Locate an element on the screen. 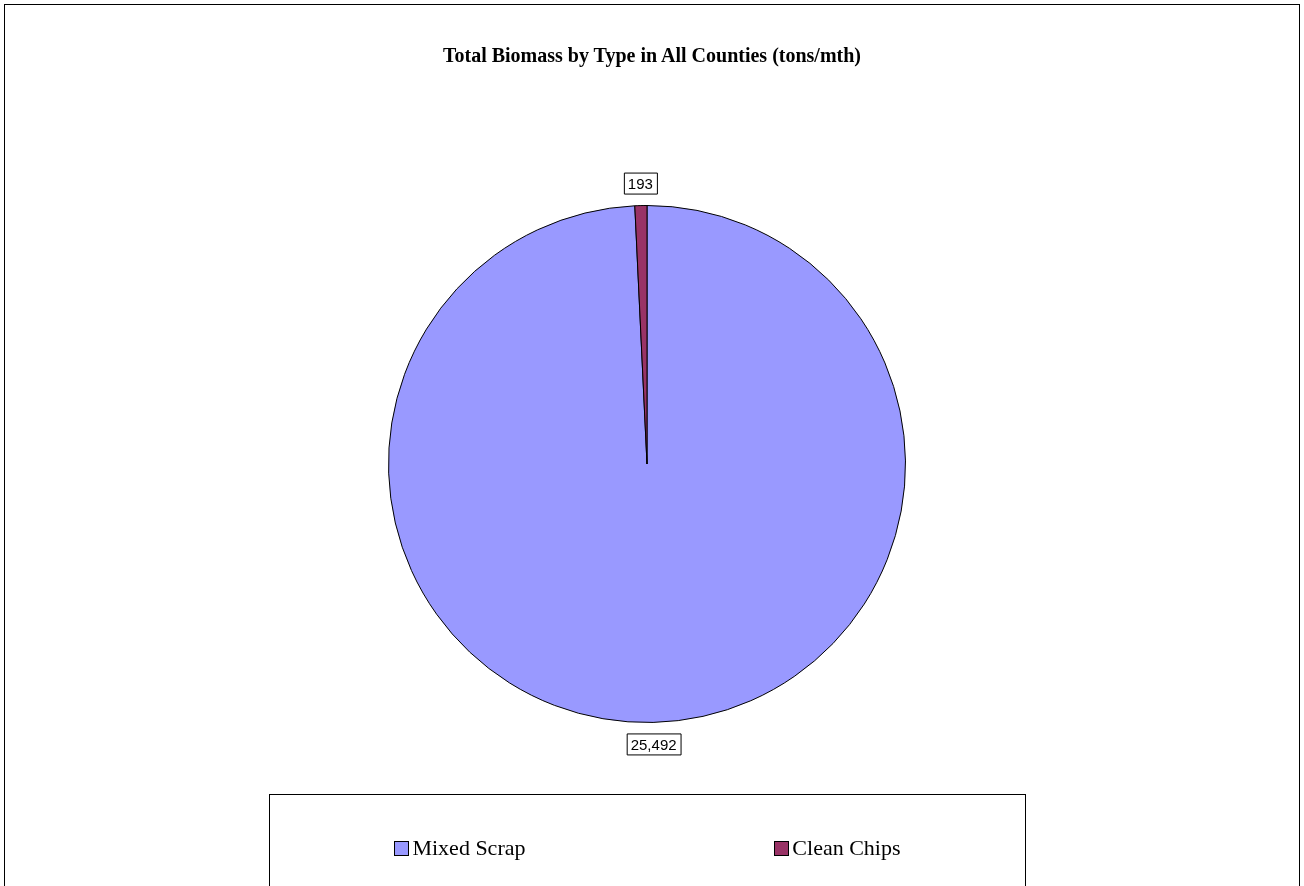 The image size is (1304, 886). chart-title: Total Biomass by Type in All Counties (tons/mth) is located at coordinates (651, 55).